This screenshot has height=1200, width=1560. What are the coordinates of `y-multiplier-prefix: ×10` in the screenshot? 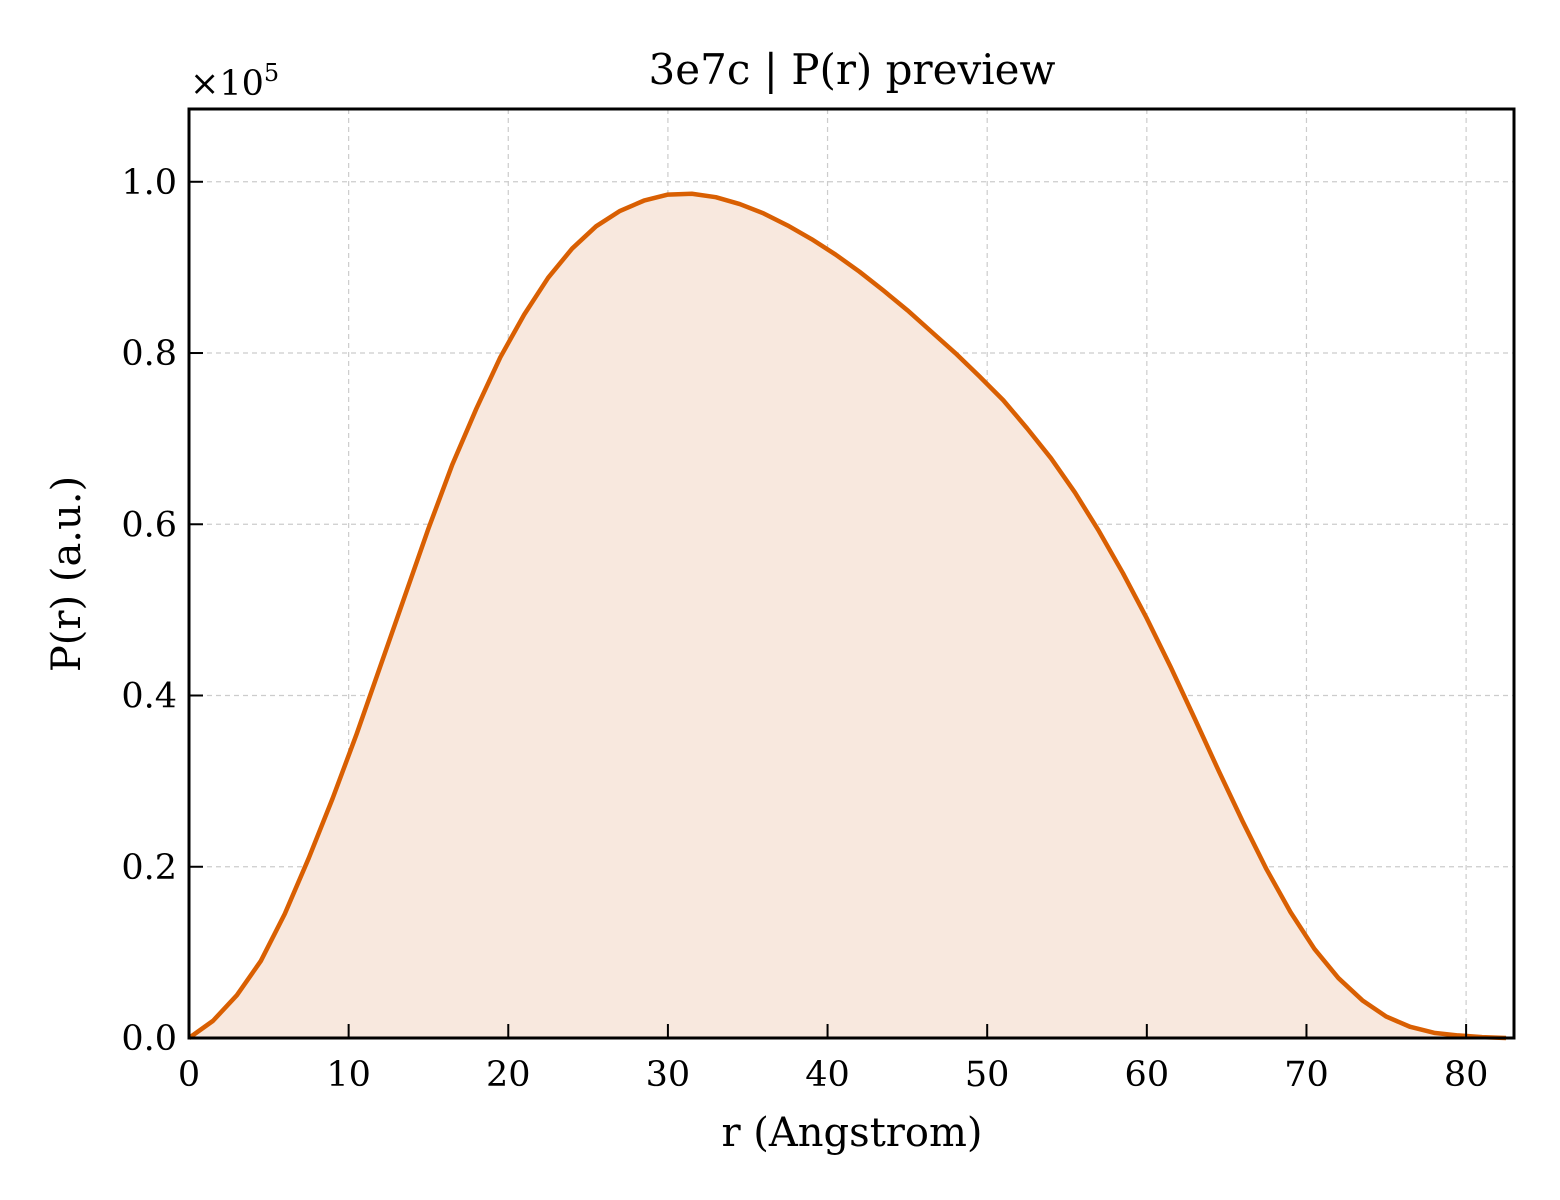 It's located at (227, 84).